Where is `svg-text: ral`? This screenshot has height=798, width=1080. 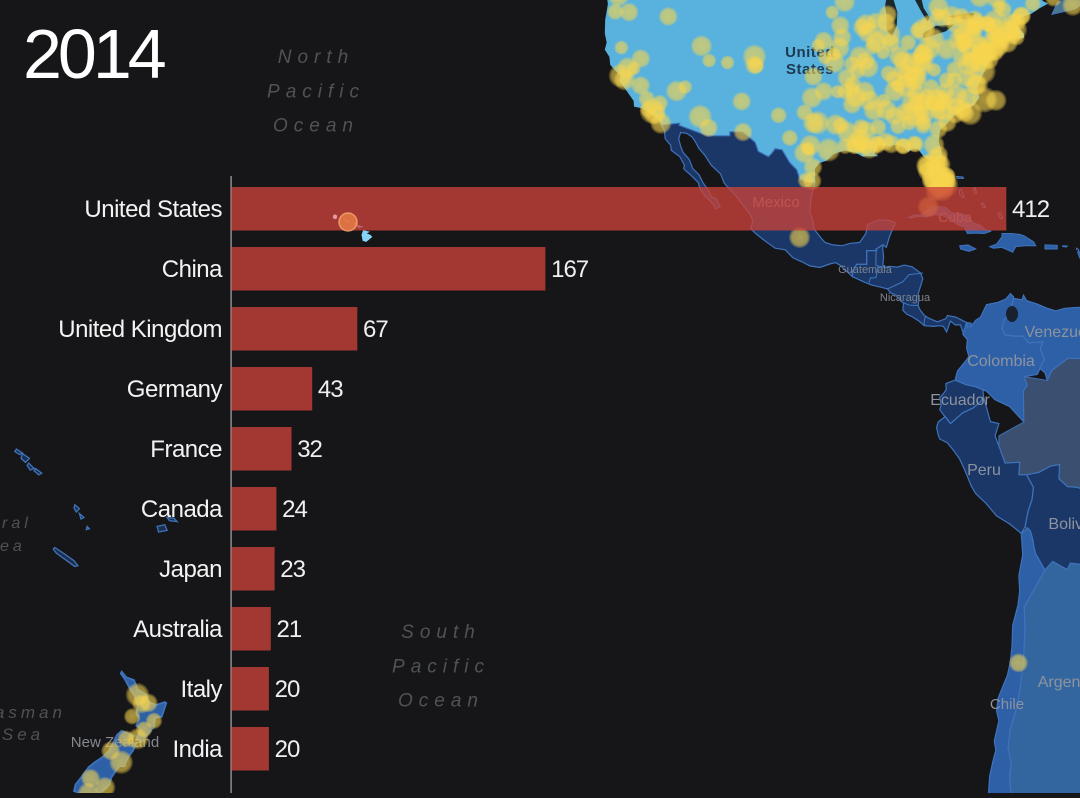 svg-text: ral is located at coordinates (17, 523).